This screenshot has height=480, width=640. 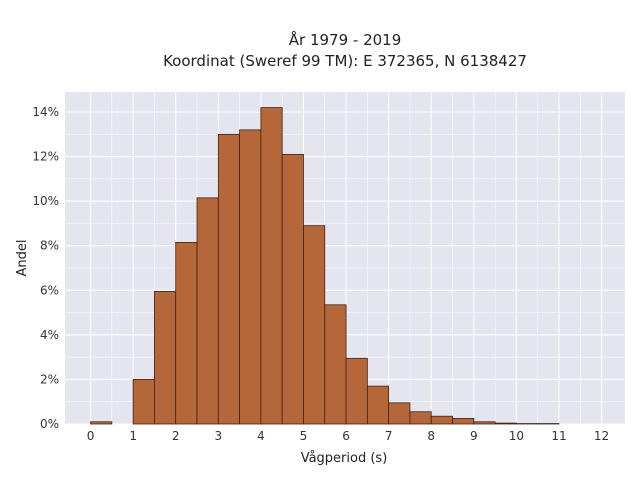 I want to click on y-tick-label: 14%, so click(x=45, y=112).